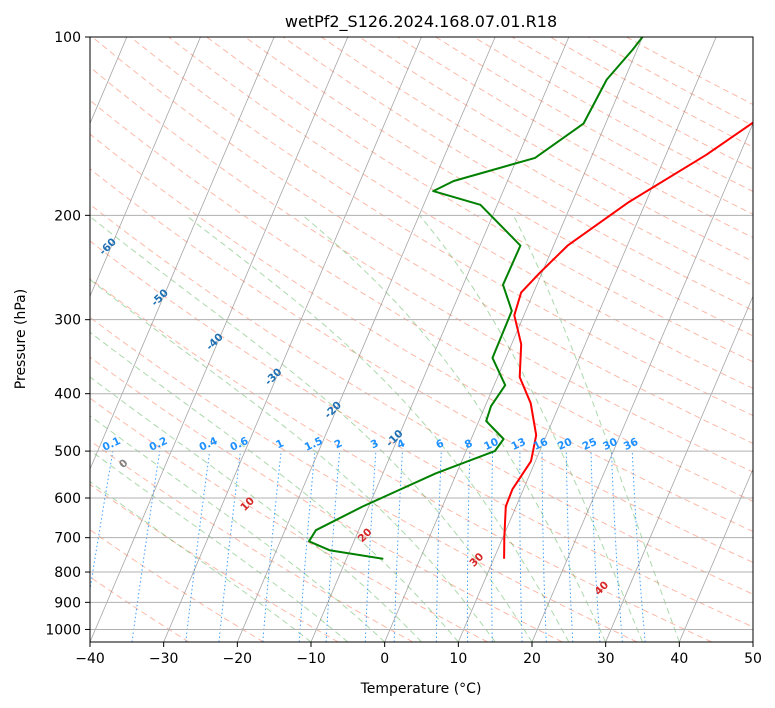  What do you see at coordinates (21, 339) in the screenshot?
I see `y-axis-title: Pressure (hPa)` at bounding box center [21, 339].